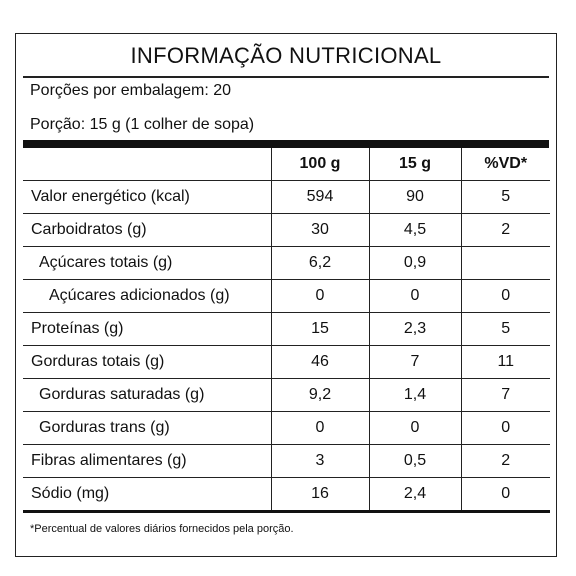 This screenshot has width=576, height=576. I want to click on serving-size: Porção: 15 g (1 colher de sopa), so click(142, 124).